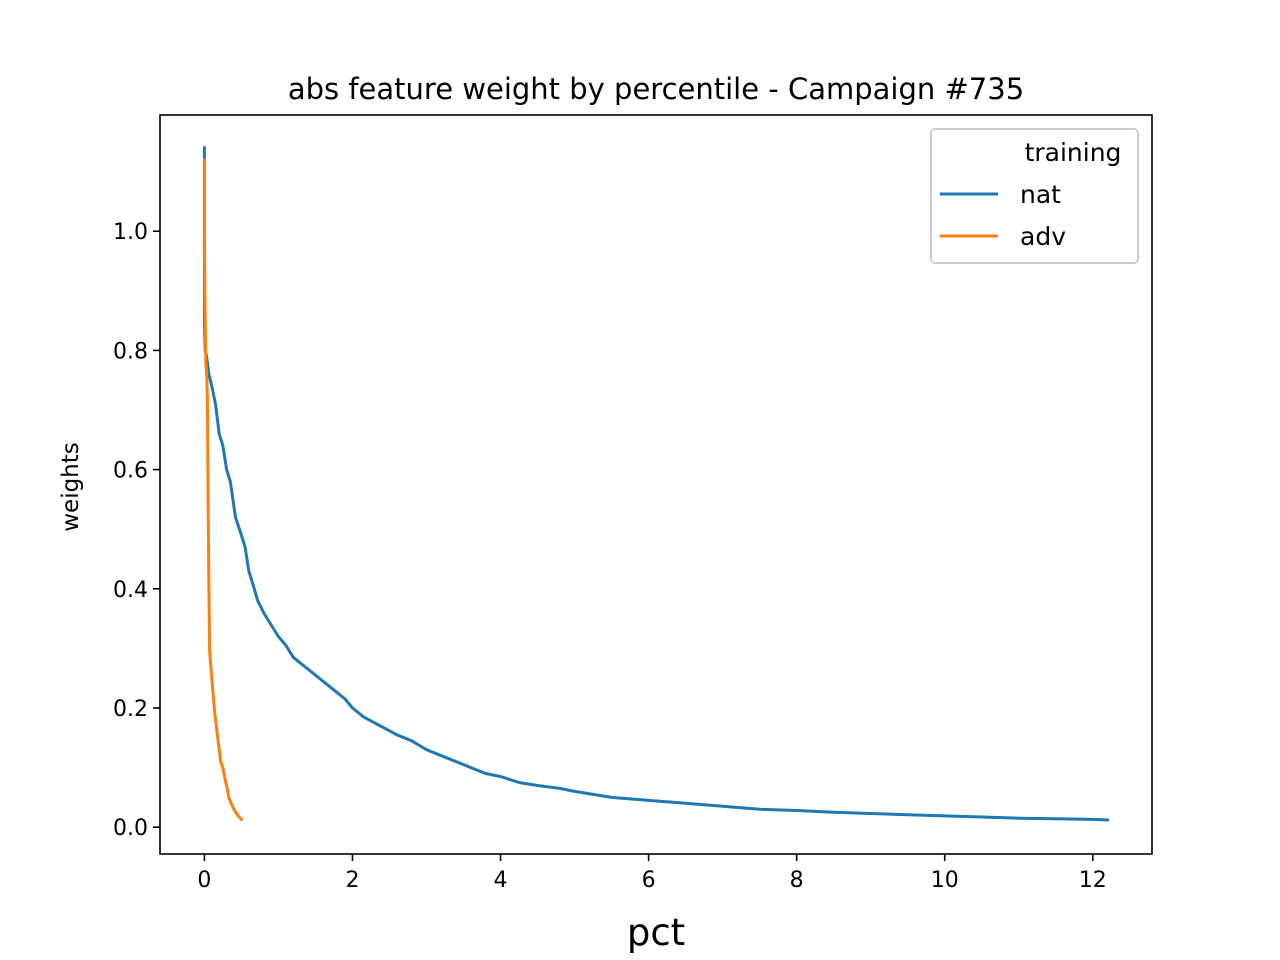 Image resolution: width=1280 pixels, height=960 pixels. I want to click on y-tick-label: 0.4, so click(130, 590).